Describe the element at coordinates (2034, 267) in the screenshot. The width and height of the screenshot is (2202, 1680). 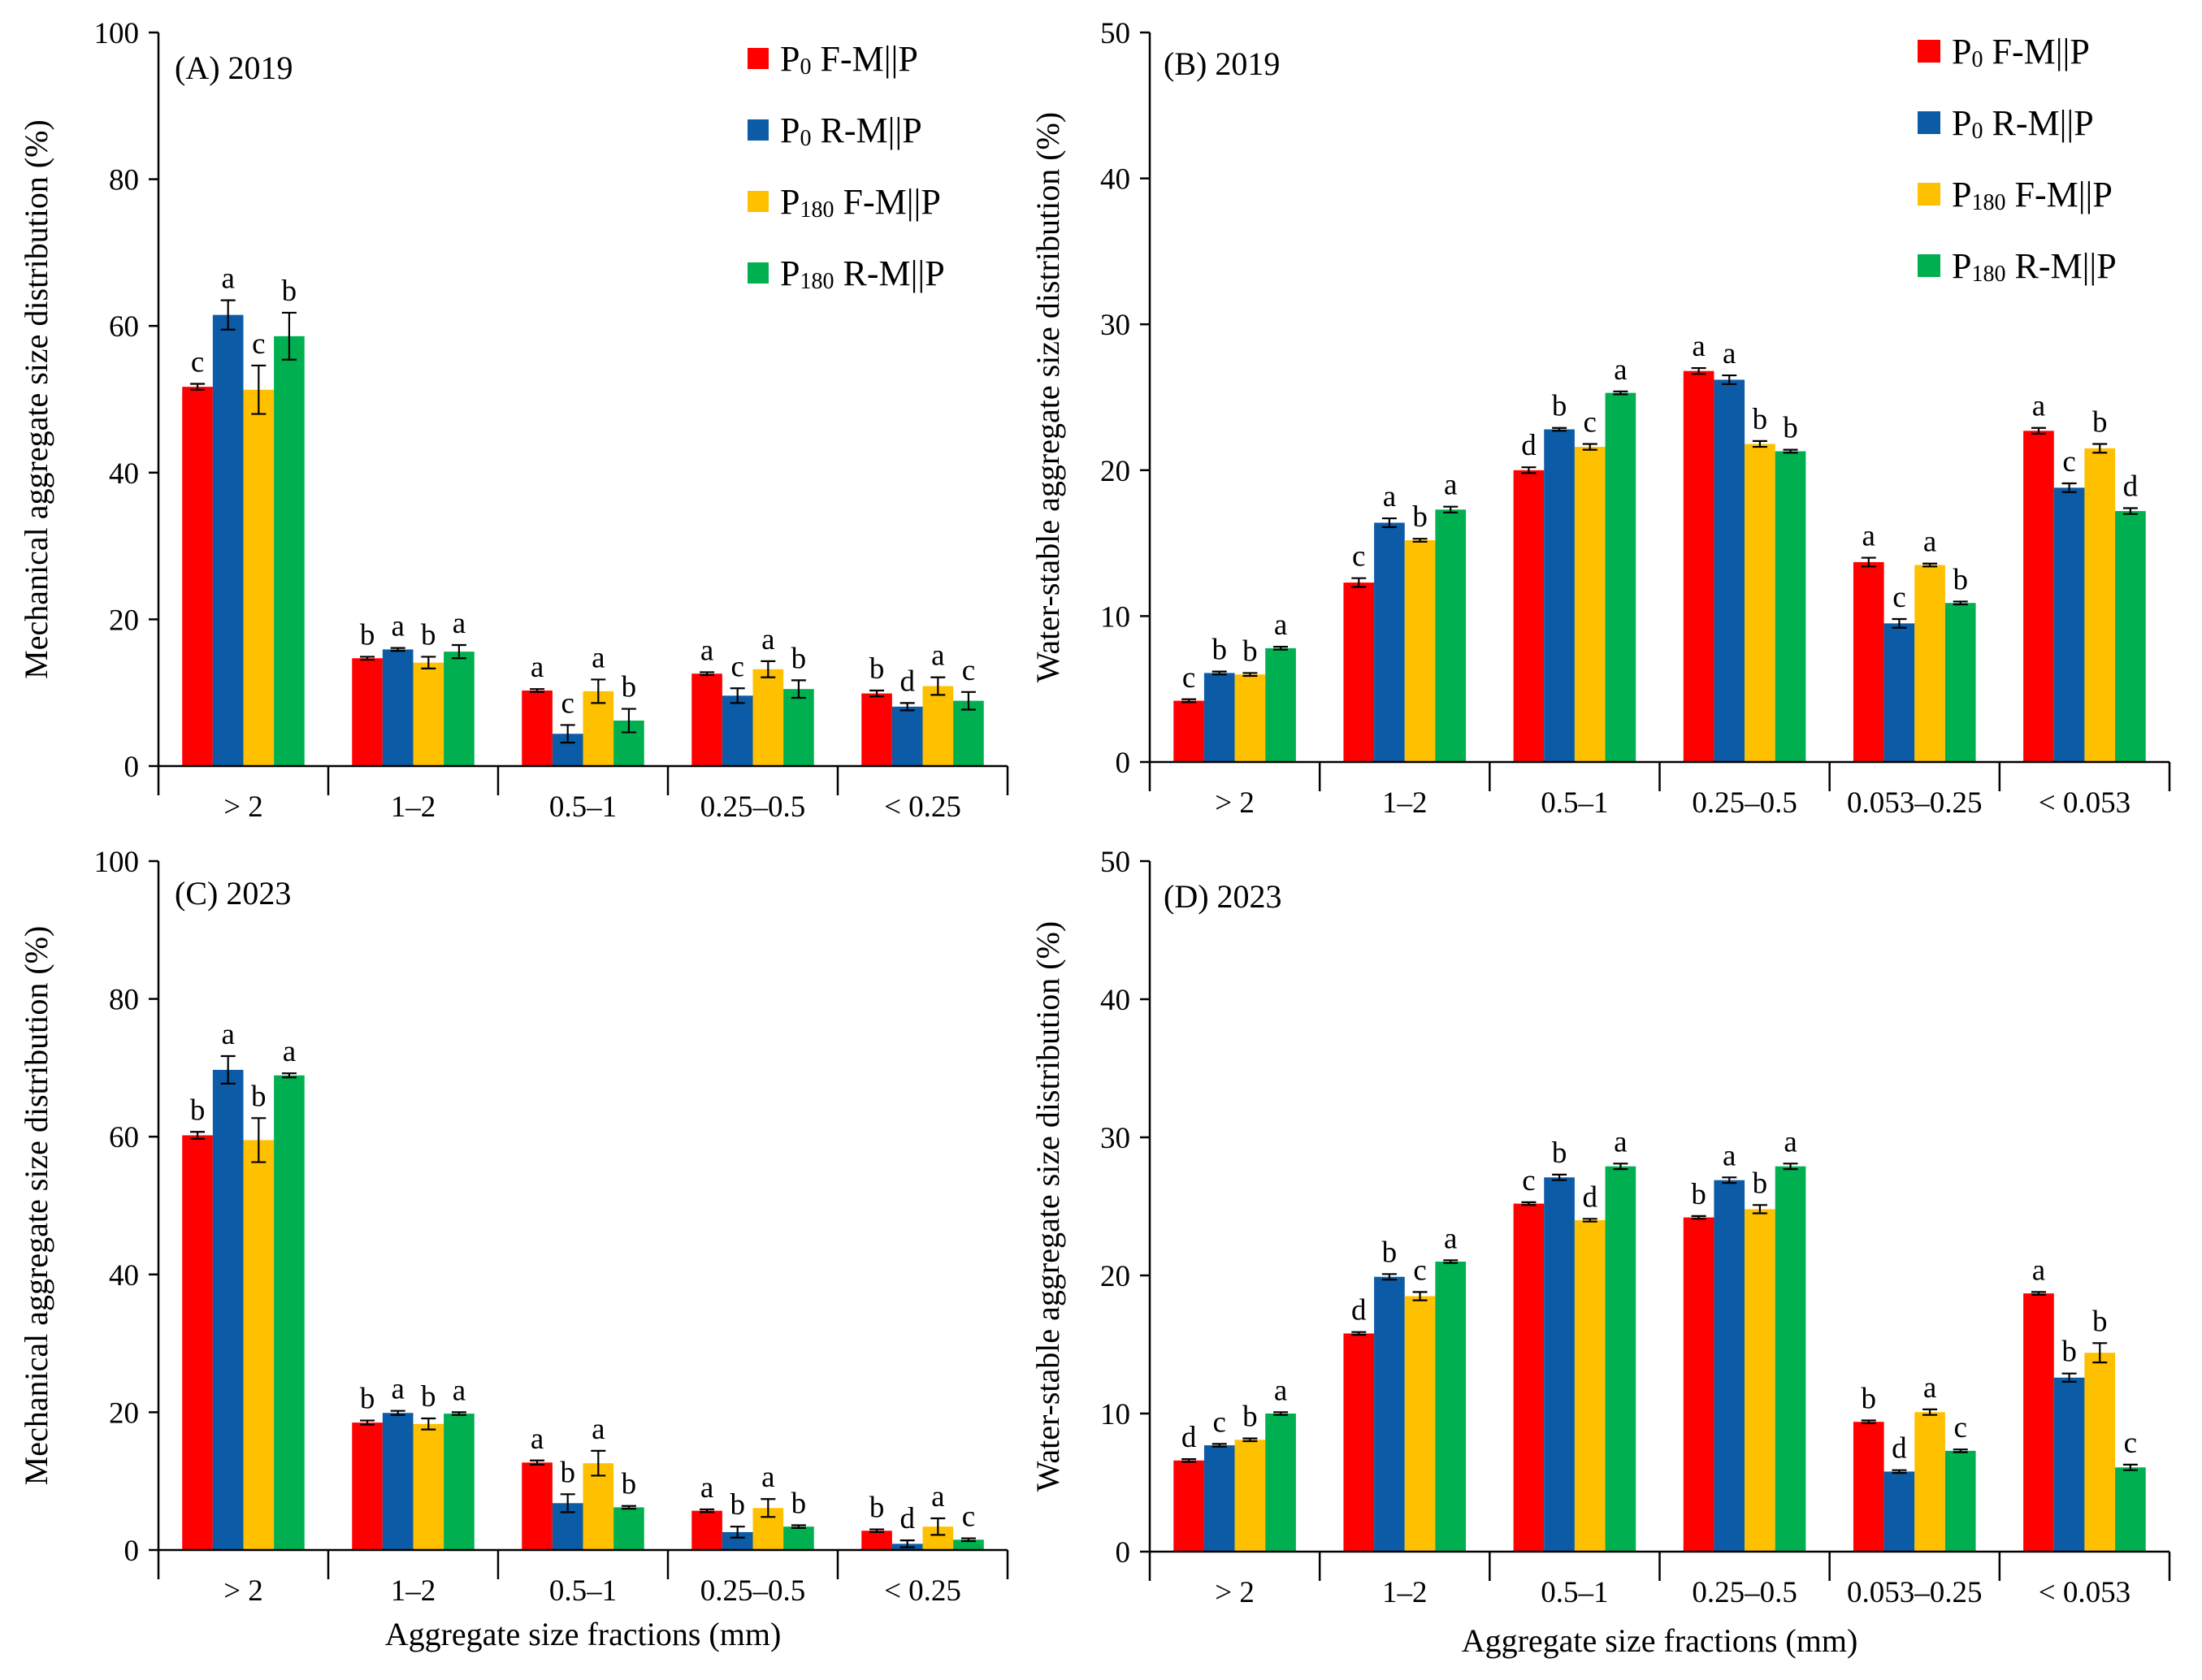
I see `legend-label: P180 R-M||P` at that location.